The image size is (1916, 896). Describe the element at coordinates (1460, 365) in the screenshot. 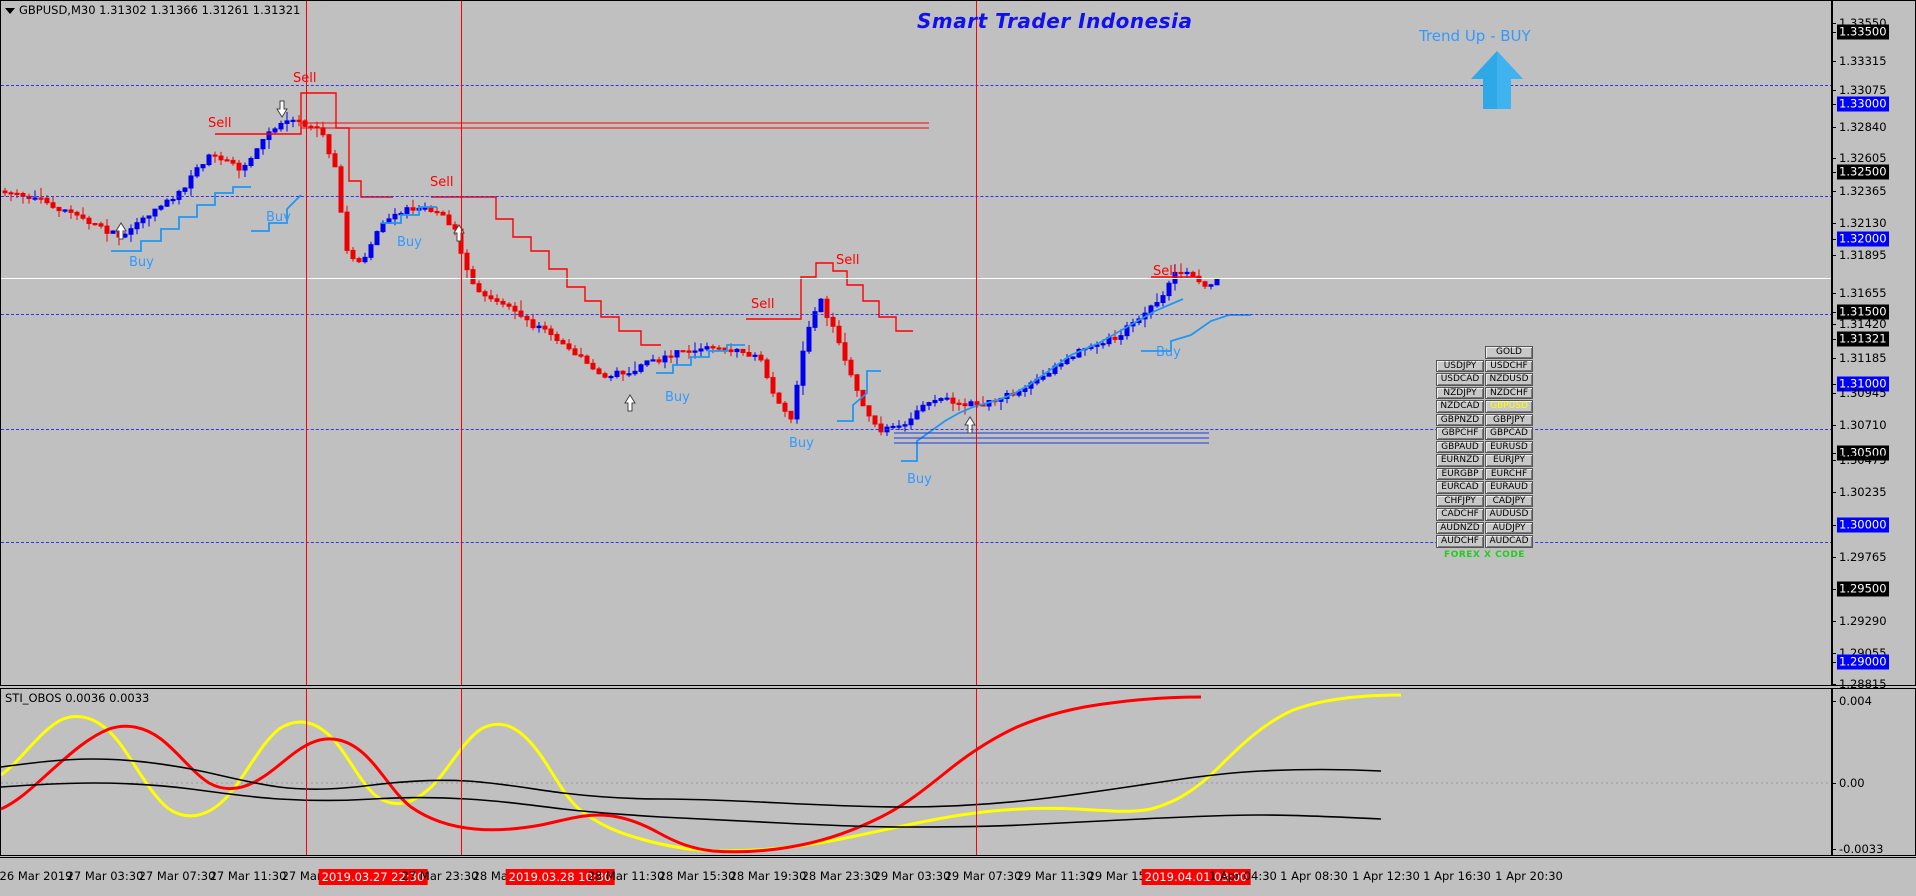

I see `currency-pair-button-usdjpy: USDJPY` at that location.